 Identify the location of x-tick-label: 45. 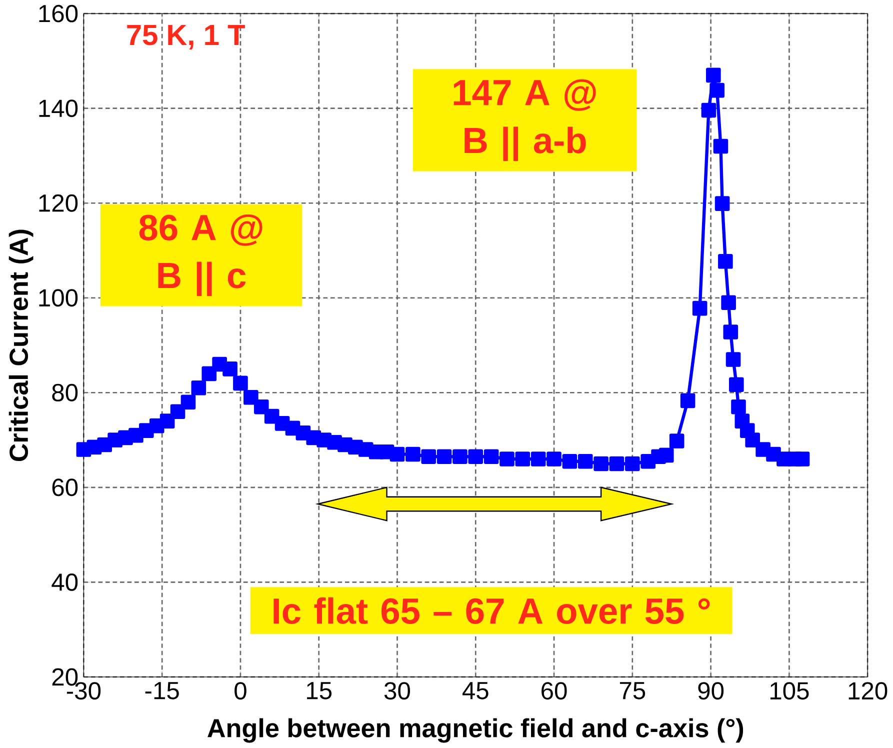
(475, 691).